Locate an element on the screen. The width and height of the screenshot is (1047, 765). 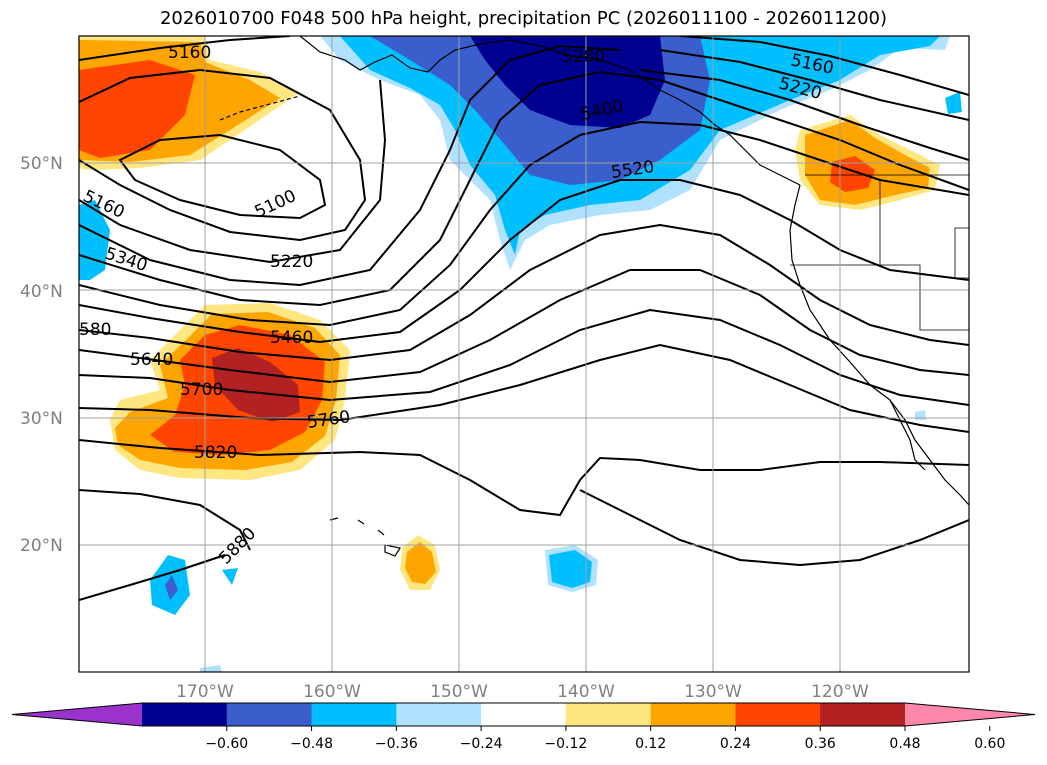
contour-label: 5700 is located at coordinates (201, 390).